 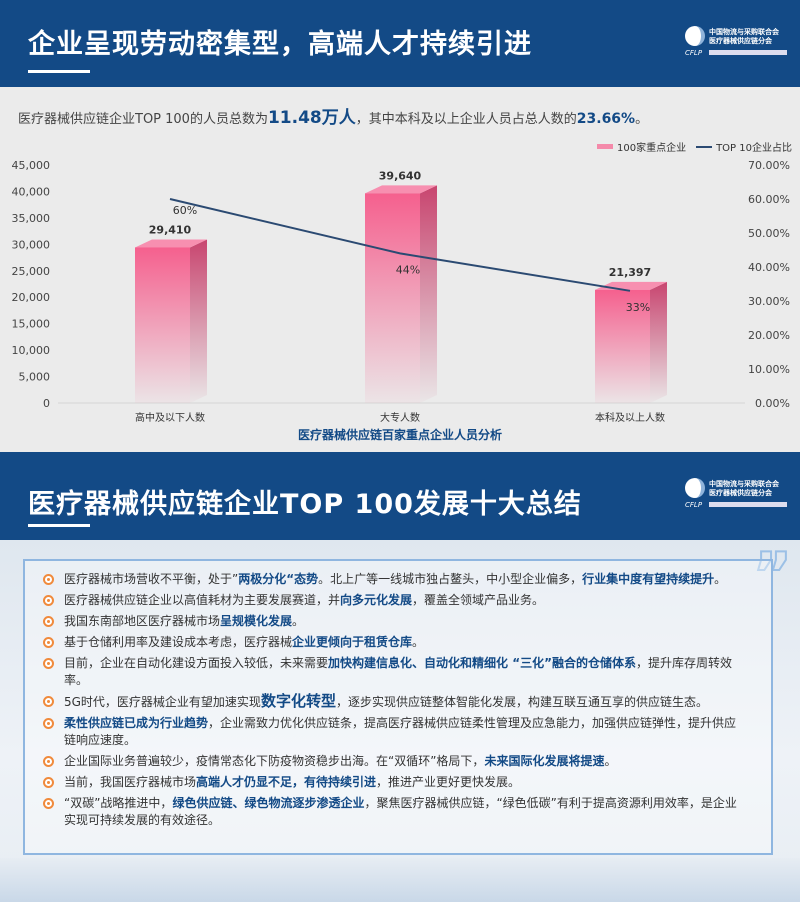 What do you see at coordinates (35, 377) in the screenshot?
I see `left-axis-tick: 5,000` at bounding box center [35, 377].